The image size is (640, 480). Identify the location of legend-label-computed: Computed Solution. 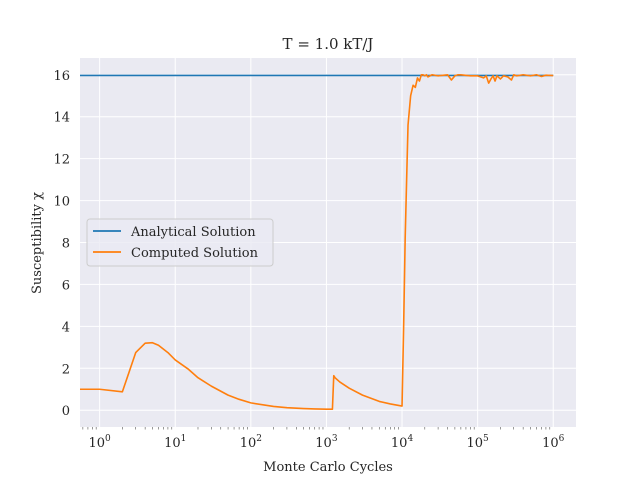
(195, 253).